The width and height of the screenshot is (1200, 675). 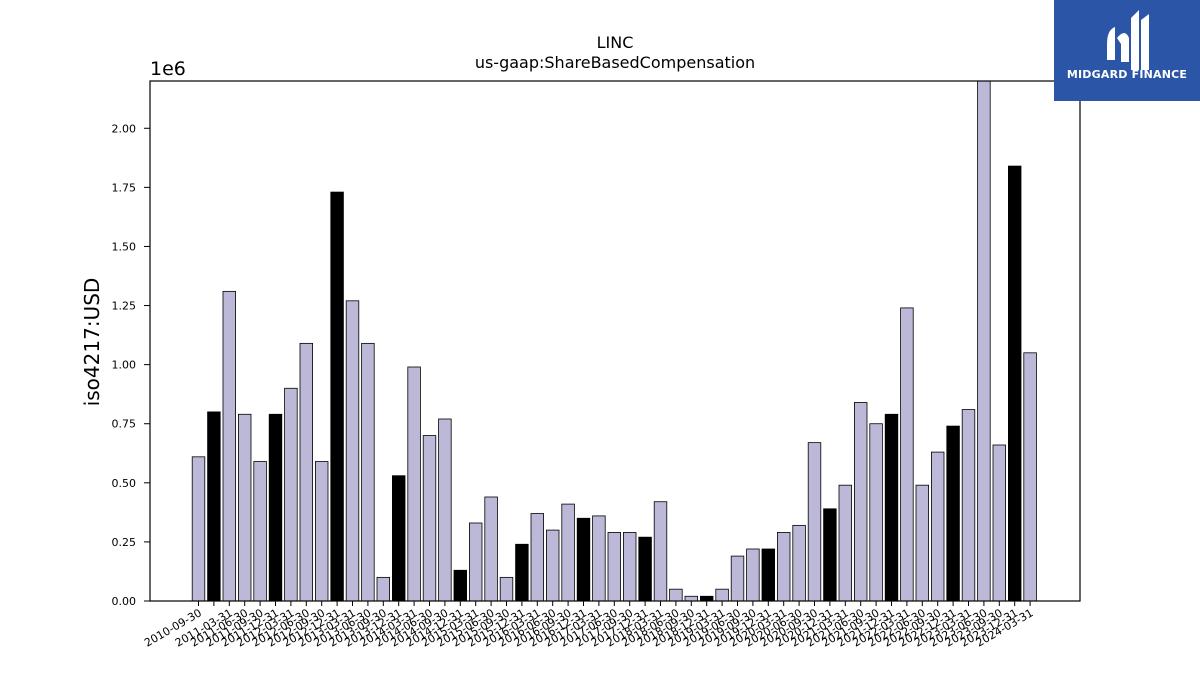 I want to click on y-tick-label: 1.00, so click(x=124, y=365).